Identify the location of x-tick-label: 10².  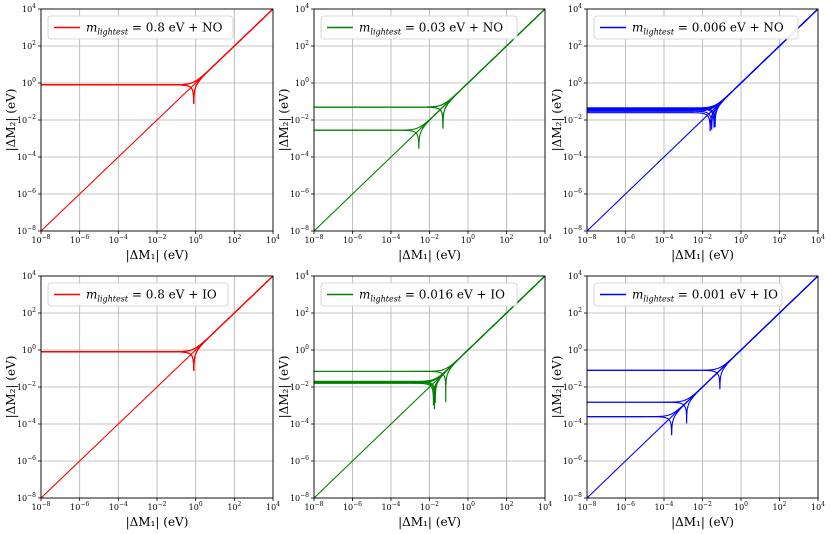
(779, 239).